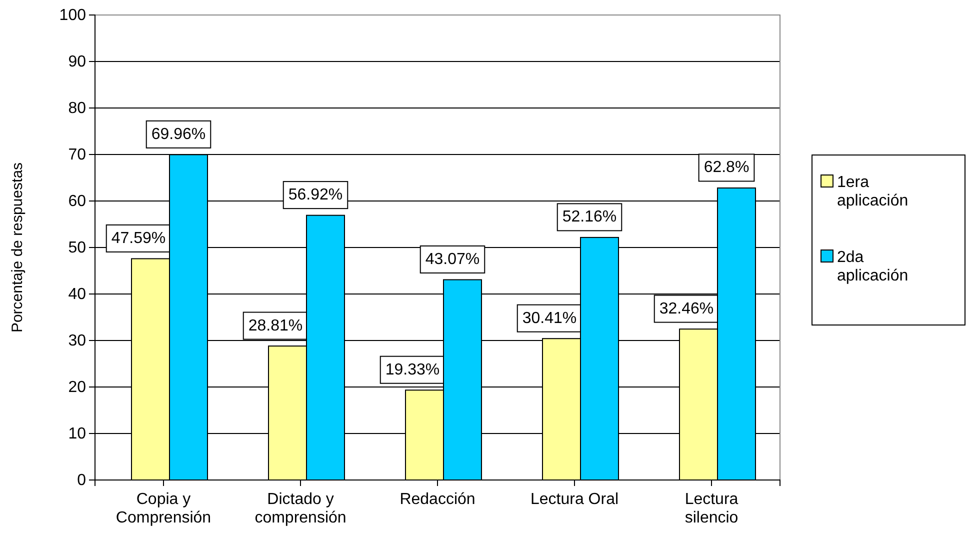  Describe the element at coordinates (686, 309) in the screenshot. I see `data-label: 32.46%` at that location.